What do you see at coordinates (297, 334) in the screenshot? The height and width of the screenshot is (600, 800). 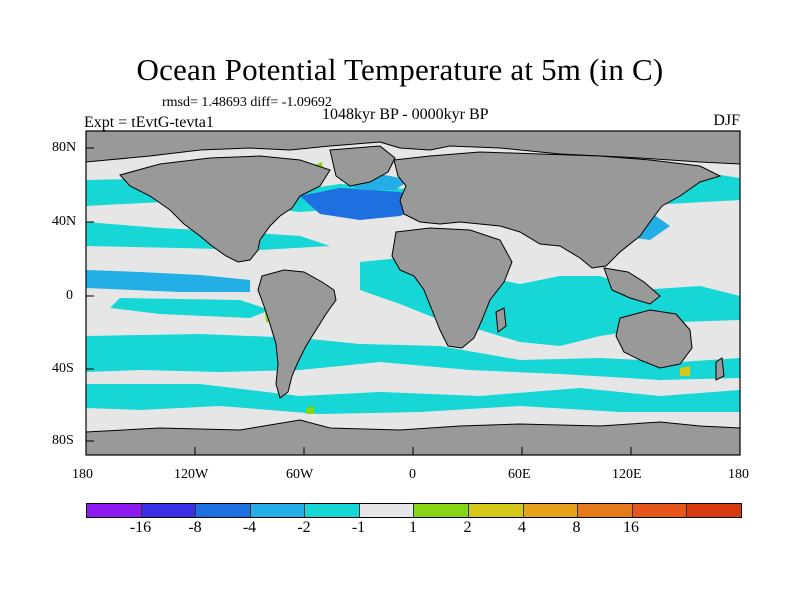 I see `land-south-america` at bounding box center [297, 334].